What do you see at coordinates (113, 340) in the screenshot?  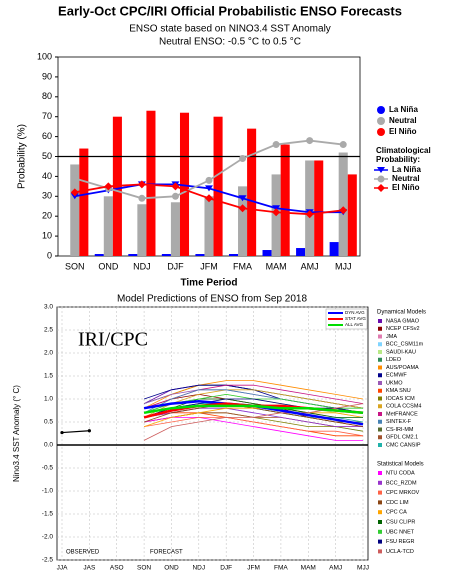 I see `annotation: IRI/CPC` at bounding box center [113, 340].